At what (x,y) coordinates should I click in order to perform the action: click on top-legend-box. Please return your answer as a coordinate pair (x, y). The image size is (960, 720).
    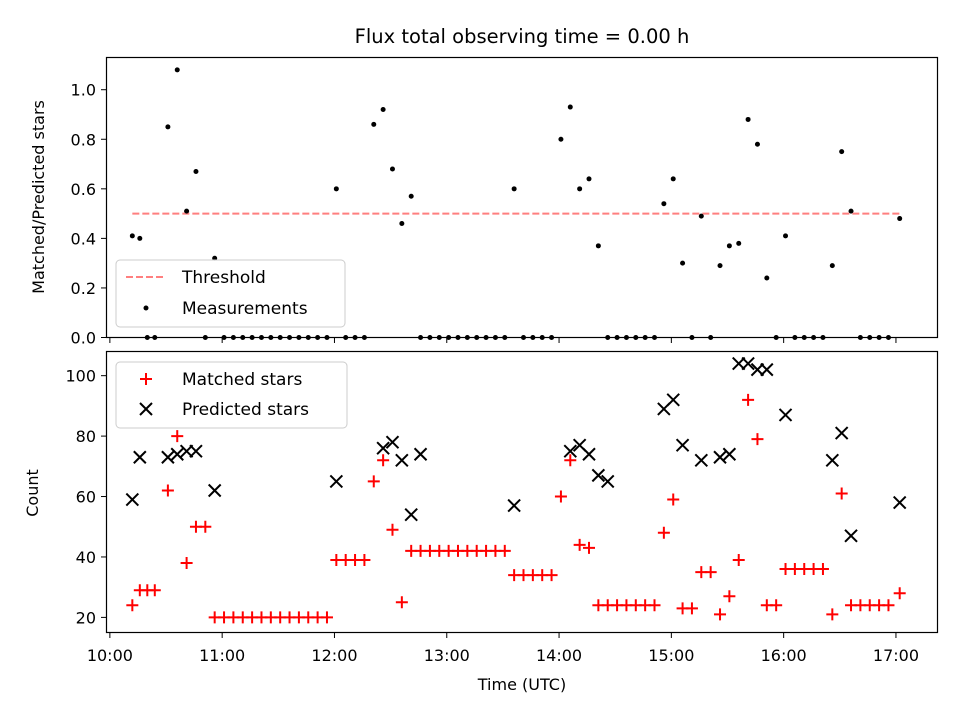
    Looking at the image, I should click on (230, 293).